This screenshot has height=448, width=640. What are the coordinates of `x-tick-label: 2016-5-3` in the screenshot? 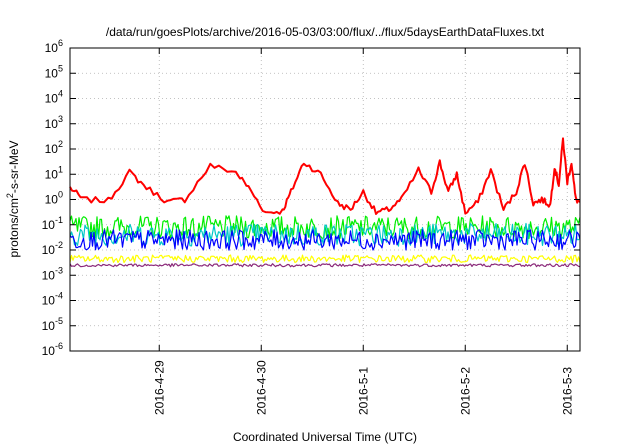 It's located at (567, 391).